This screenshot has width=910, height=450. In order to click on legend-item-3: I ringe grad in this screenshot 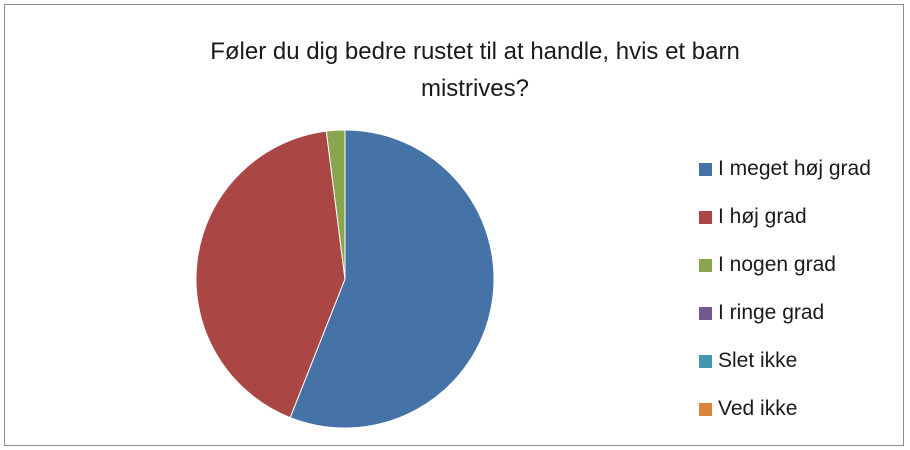, I will do `click(785, 313)`.